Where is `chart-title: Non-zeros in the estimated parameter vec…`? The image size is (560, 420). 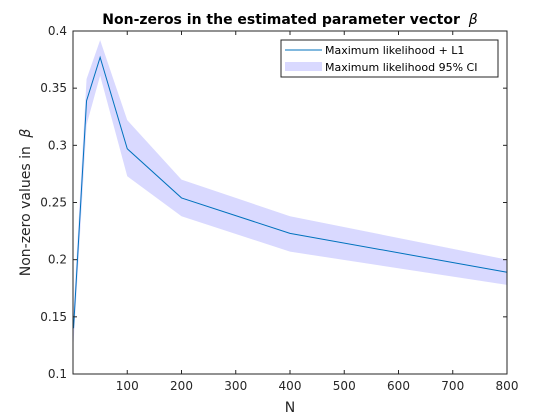 chart-title: Non-zeros in the estimated parameter vec… is located at coordinates (289, 20).